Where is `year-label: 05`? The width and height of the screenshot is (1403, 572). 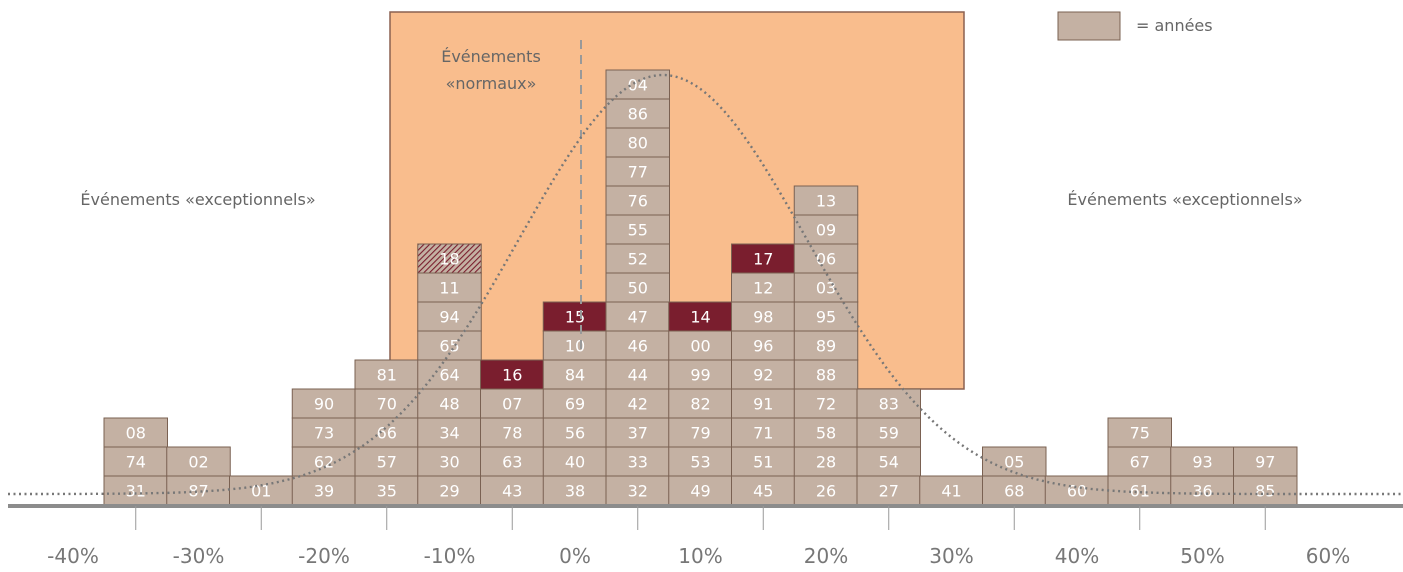 year-label: 05 is located at coordinates (1014, 462).